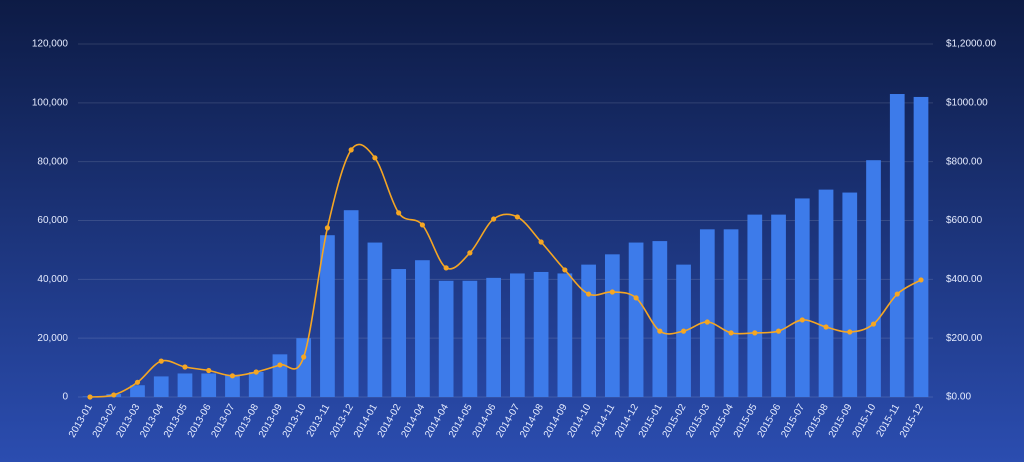 This screenshot has height=462, width=1024. I want to click on y-tick-label: 120,000, so click(50, 44).